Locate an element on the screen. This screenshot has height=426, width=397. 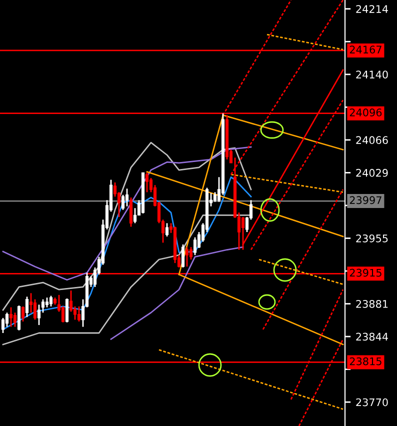
ref-line-label: 23915 is located at coordinates (366, 272).